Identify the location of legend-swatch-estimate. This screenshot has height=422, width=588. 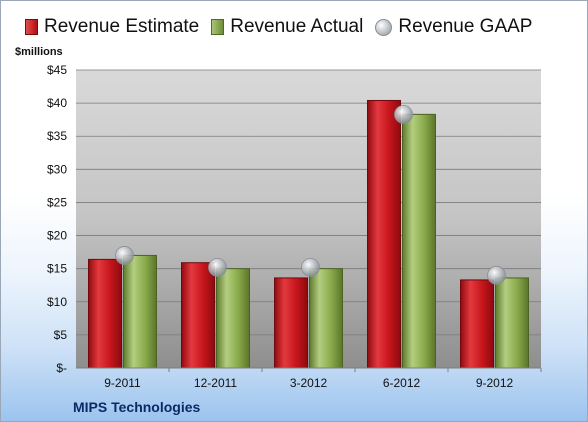
(31, 27).